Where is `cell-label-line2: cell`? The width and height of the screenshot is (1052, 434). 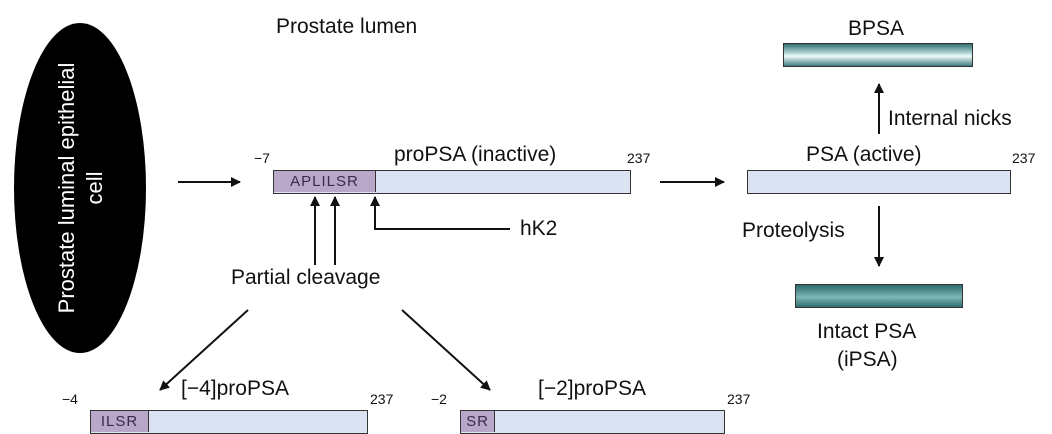
cell-label-line2: cell is located at coordinates (94, 187).